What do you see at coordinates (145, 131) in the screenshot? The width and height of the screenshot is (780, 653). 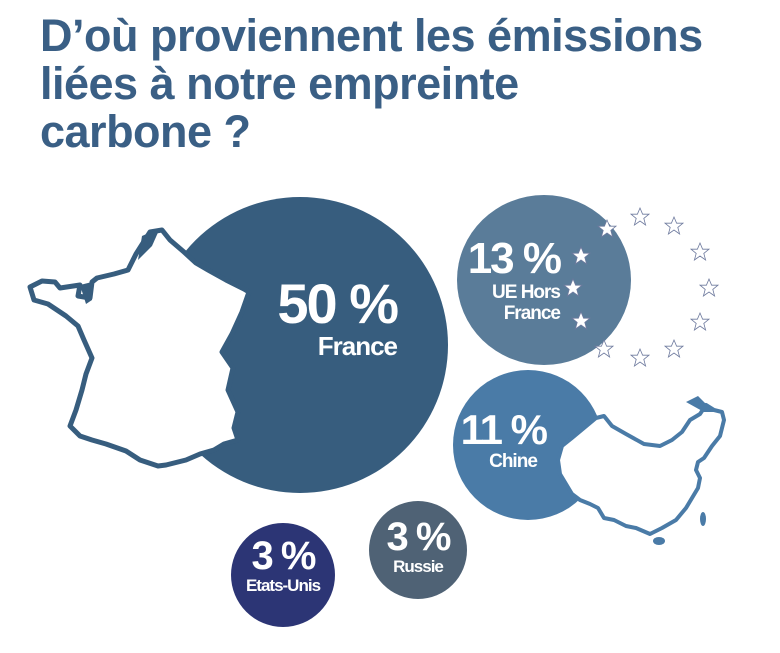 I see `title-line-3: carbone ?` at bounding box center [145, 131].